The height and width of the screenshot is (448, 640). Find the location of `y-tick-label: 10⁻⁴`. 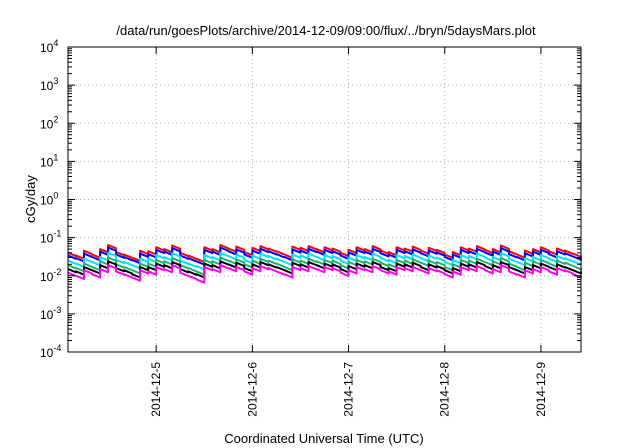

y-tick-label: 10⁻⁴ is located at coordinates (50, 351).